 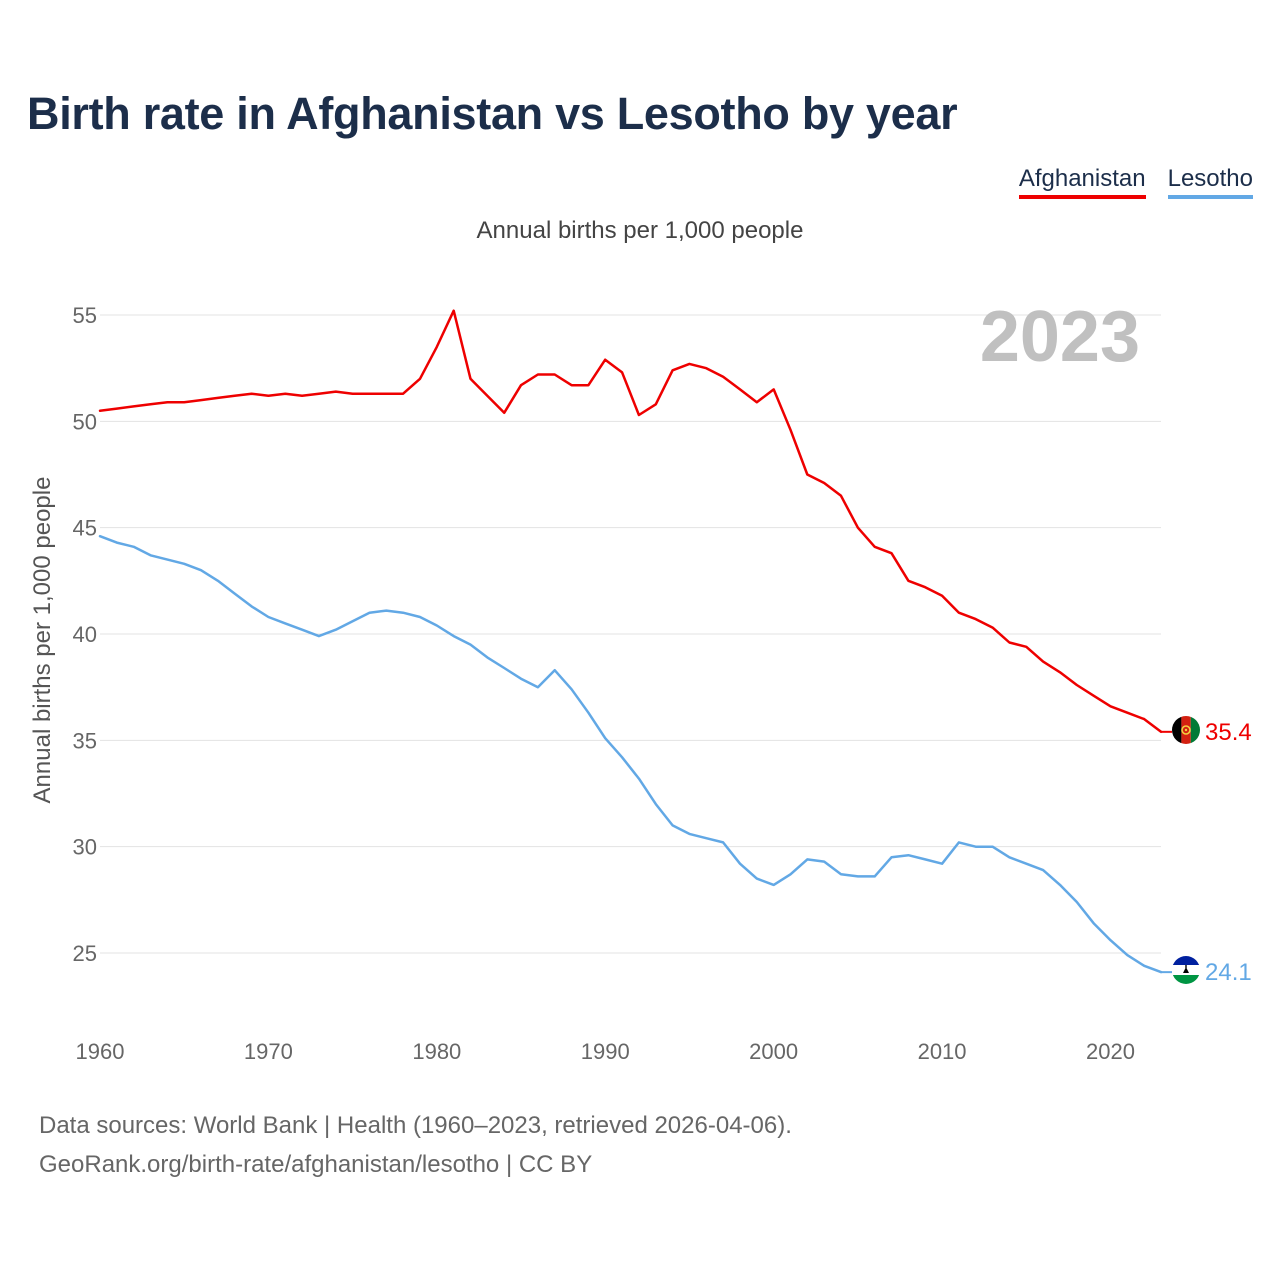 What do you see at coordinates (1186, 970) in the screenshot?
I see `lesotho-flag-icon` at bounding box center [1186, 970].